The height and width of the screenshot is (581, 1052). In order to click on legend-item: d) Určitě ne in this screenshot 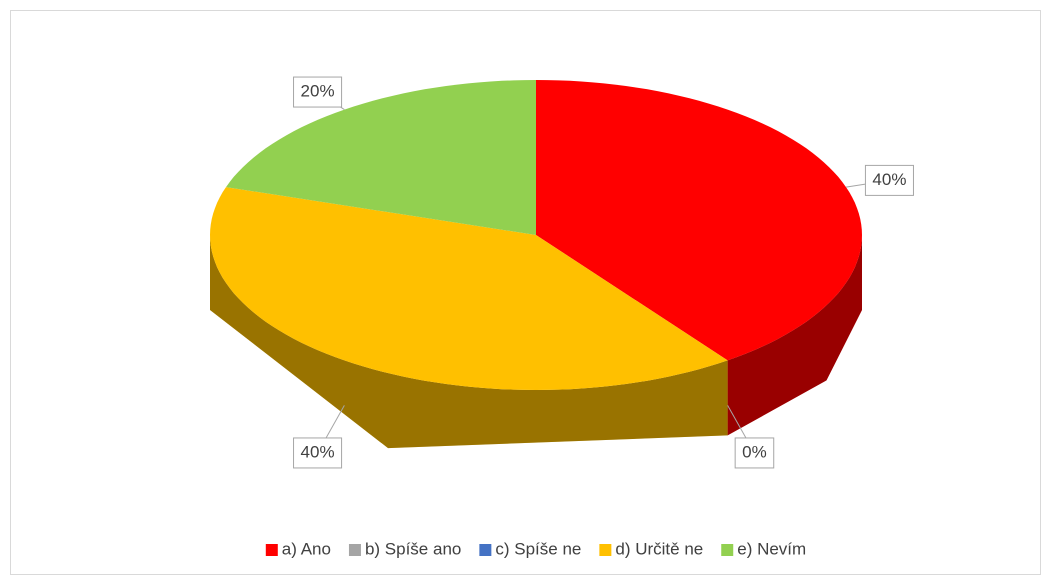, I will do `click(651, 548)`.